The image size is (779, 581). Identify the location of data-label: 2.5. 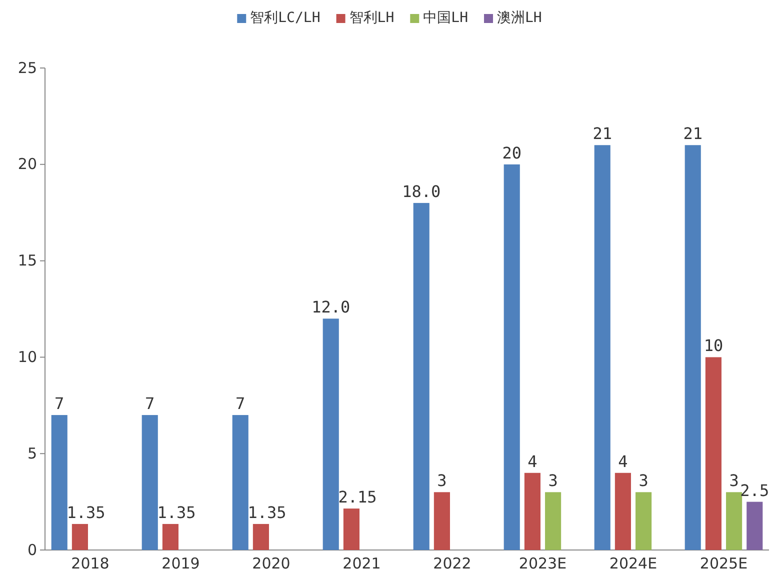
(755, 490).